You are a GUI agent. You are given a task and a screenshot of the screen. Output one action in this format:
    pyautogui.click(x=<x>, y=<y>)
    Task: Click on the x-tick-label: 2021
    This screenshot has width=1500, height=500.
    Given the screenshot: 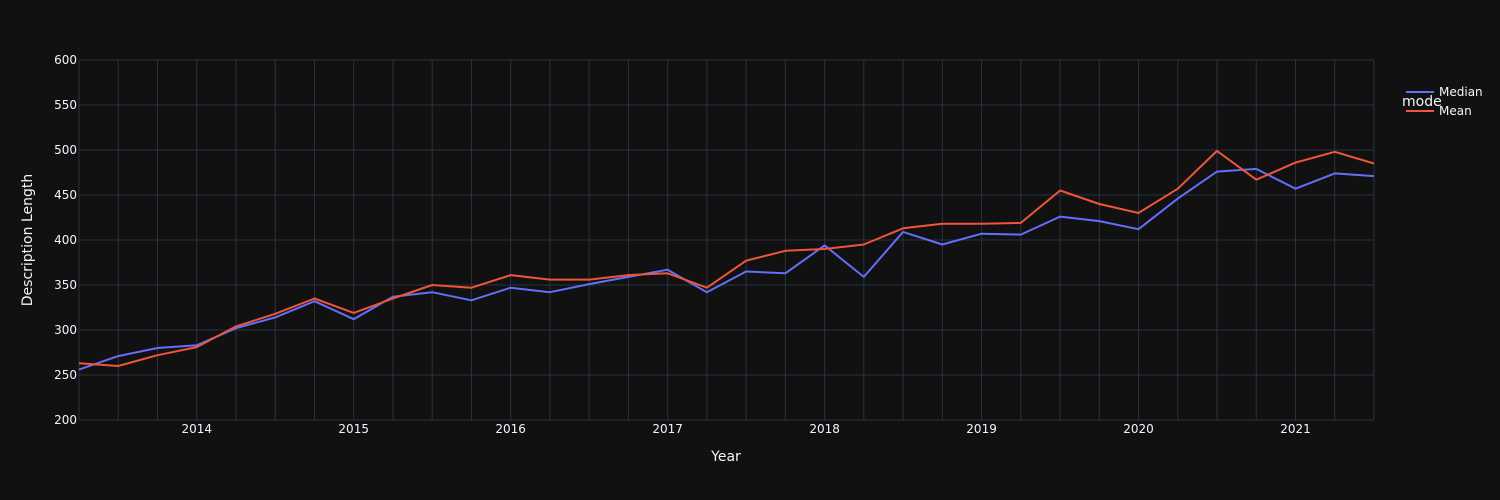 What is the action you would take?
    pyautogui.click(x=1295, y=429)
    